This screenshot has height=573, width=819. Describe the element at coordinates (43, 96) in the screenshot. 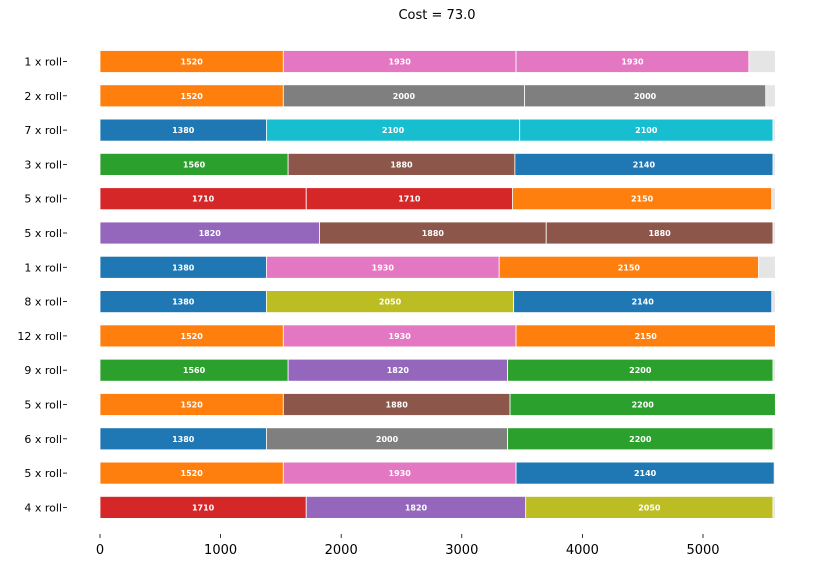

I see `row-label: 2 x roll` at that location.